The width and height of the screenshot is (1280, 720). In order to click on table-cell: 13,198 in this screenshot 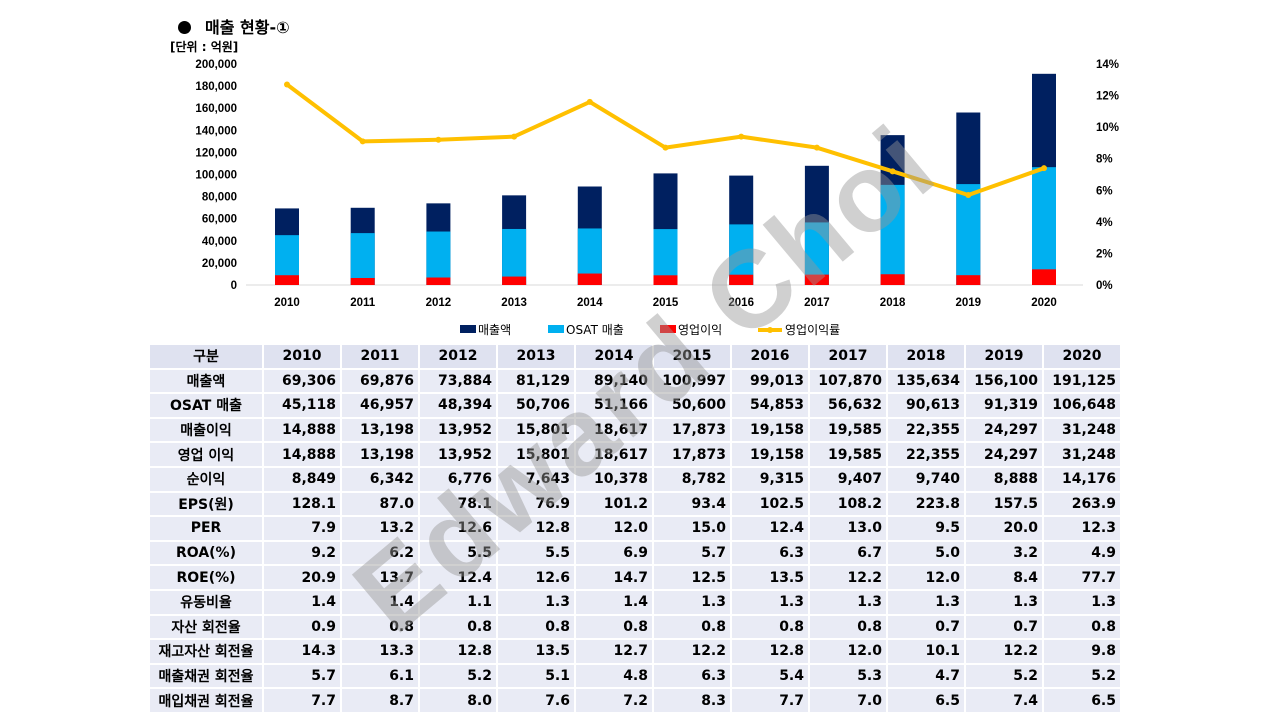, I will do `click(380, 430)`.